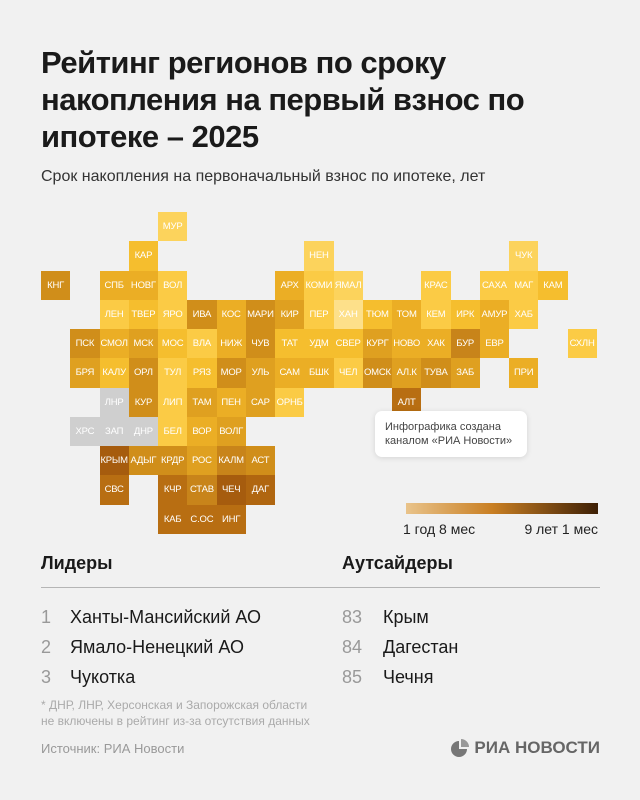  I want to click on rank: 85, so click(352, 677).